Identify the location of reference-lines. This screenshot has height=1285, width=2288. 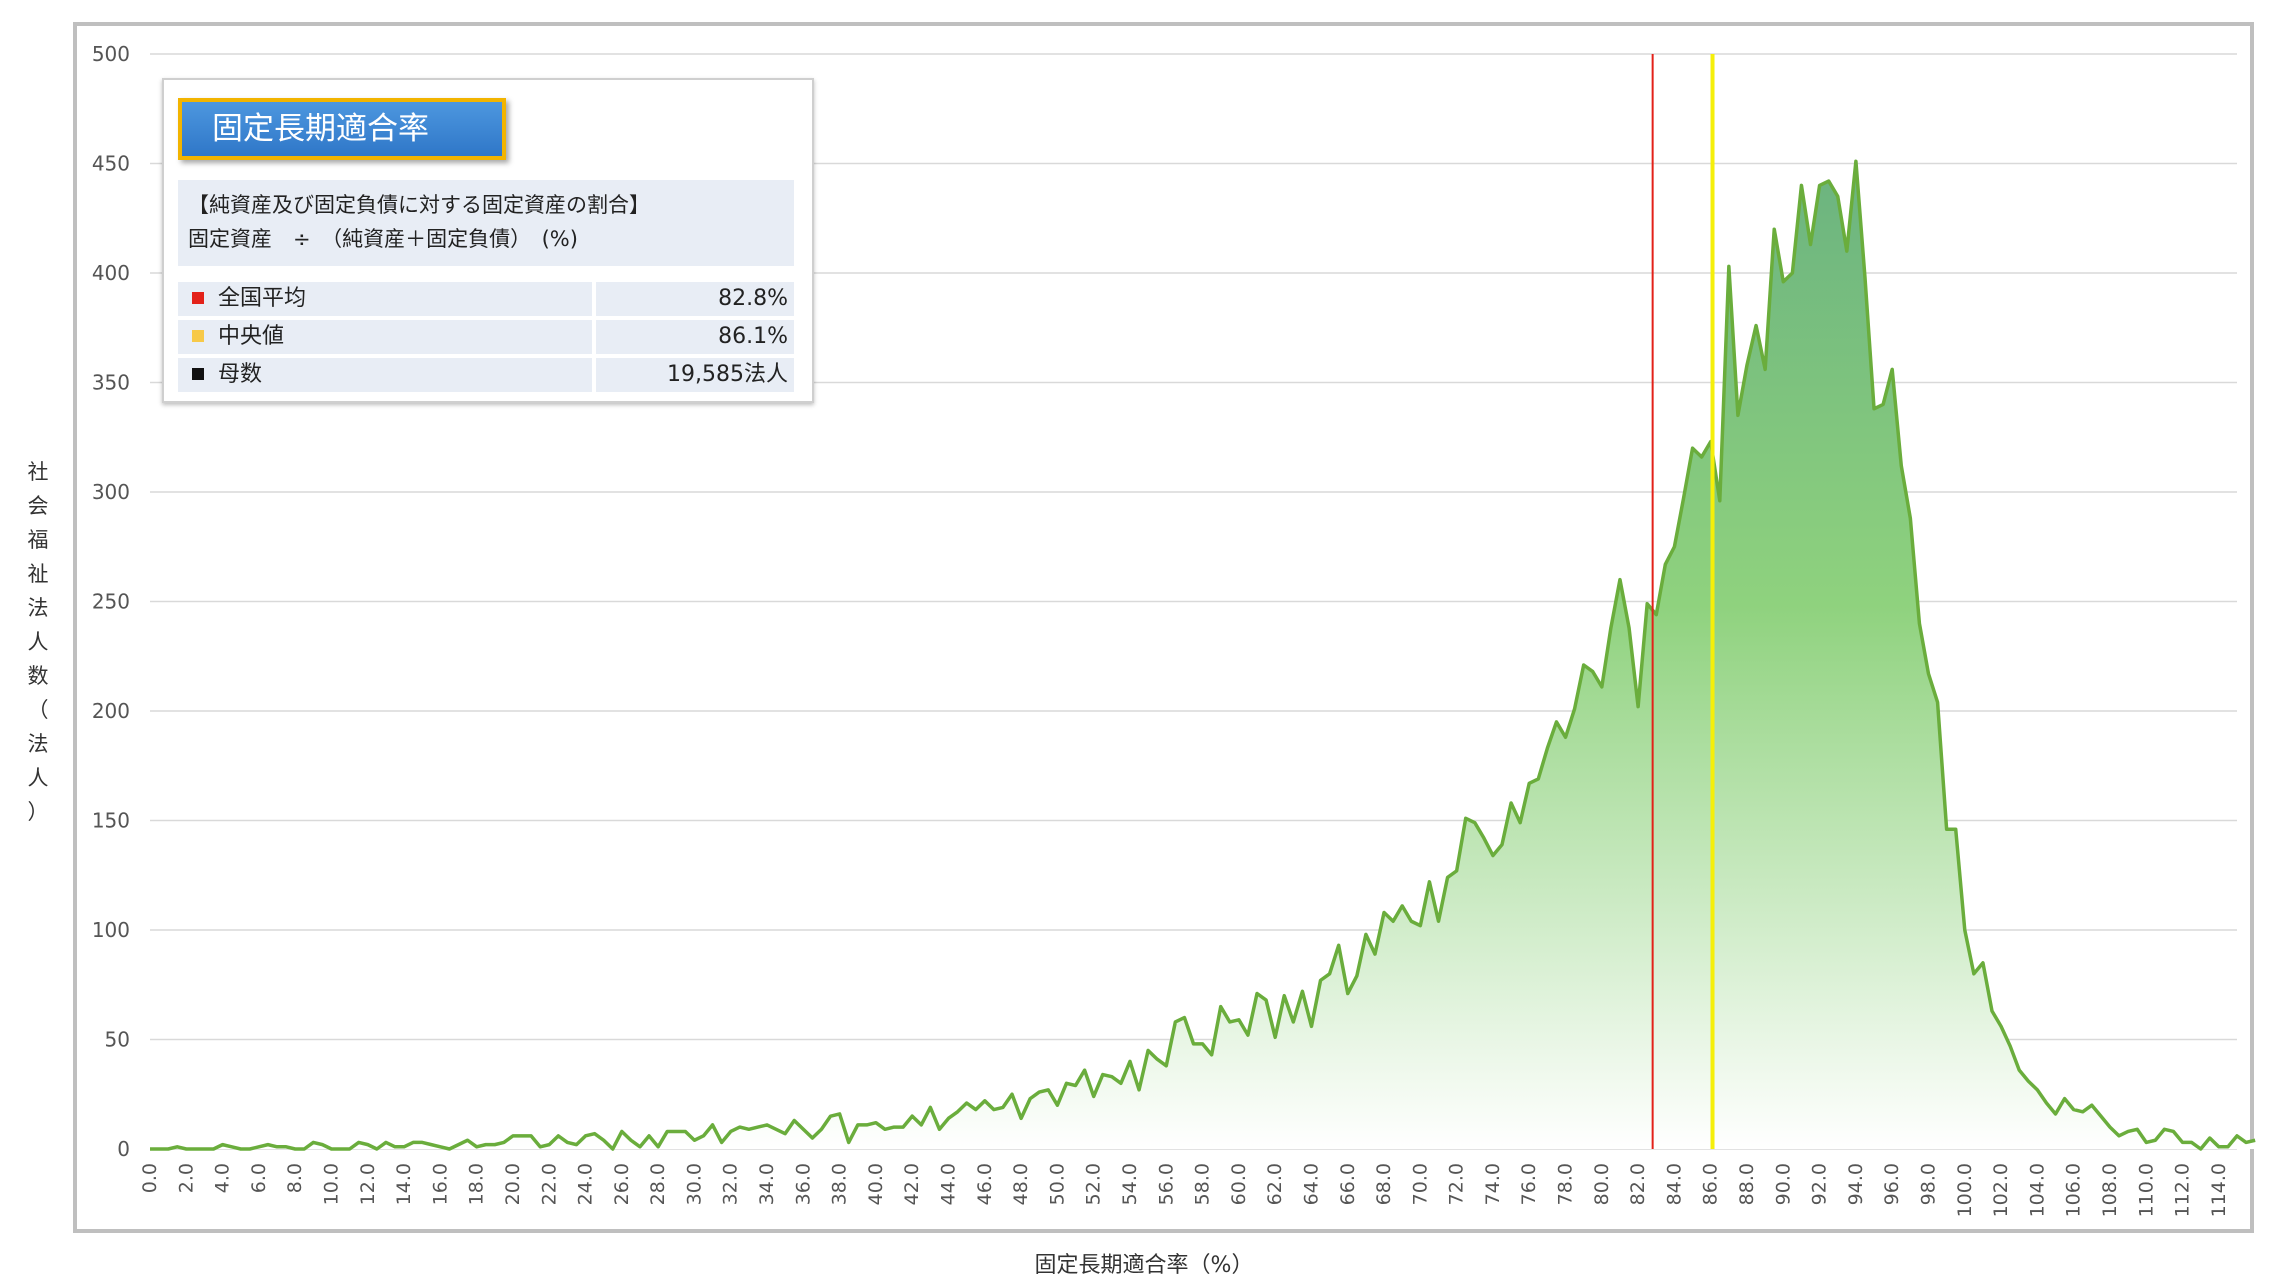
(1683, 601).